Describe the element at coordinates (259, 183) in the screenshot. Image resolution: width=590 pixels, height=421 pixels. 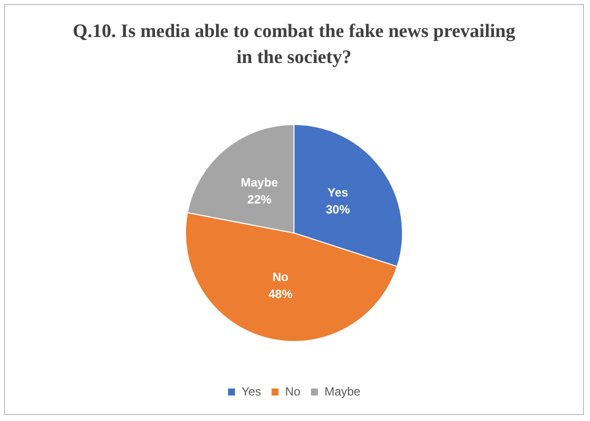
I see `slice-label: Maybe` at that location.